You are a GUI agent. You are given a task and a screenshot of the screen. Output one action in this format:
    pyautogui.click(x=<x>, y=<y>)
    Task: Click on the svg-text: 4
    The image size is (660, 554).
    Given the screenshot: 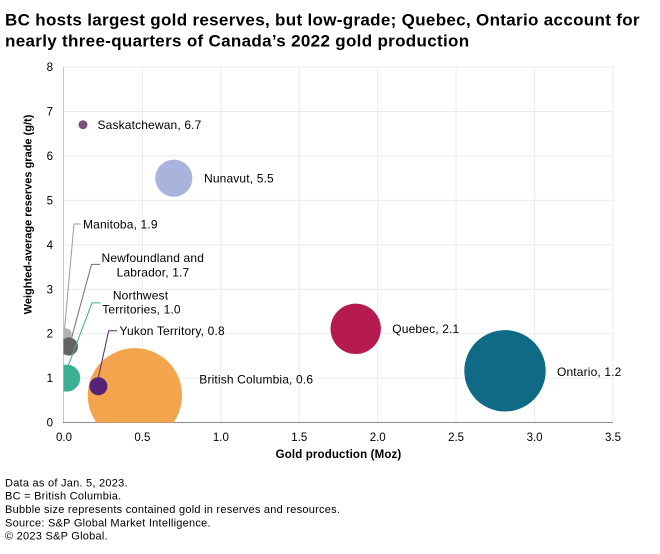 What is the action you would take?
    pyautogui.click(x=50, y=246)
    